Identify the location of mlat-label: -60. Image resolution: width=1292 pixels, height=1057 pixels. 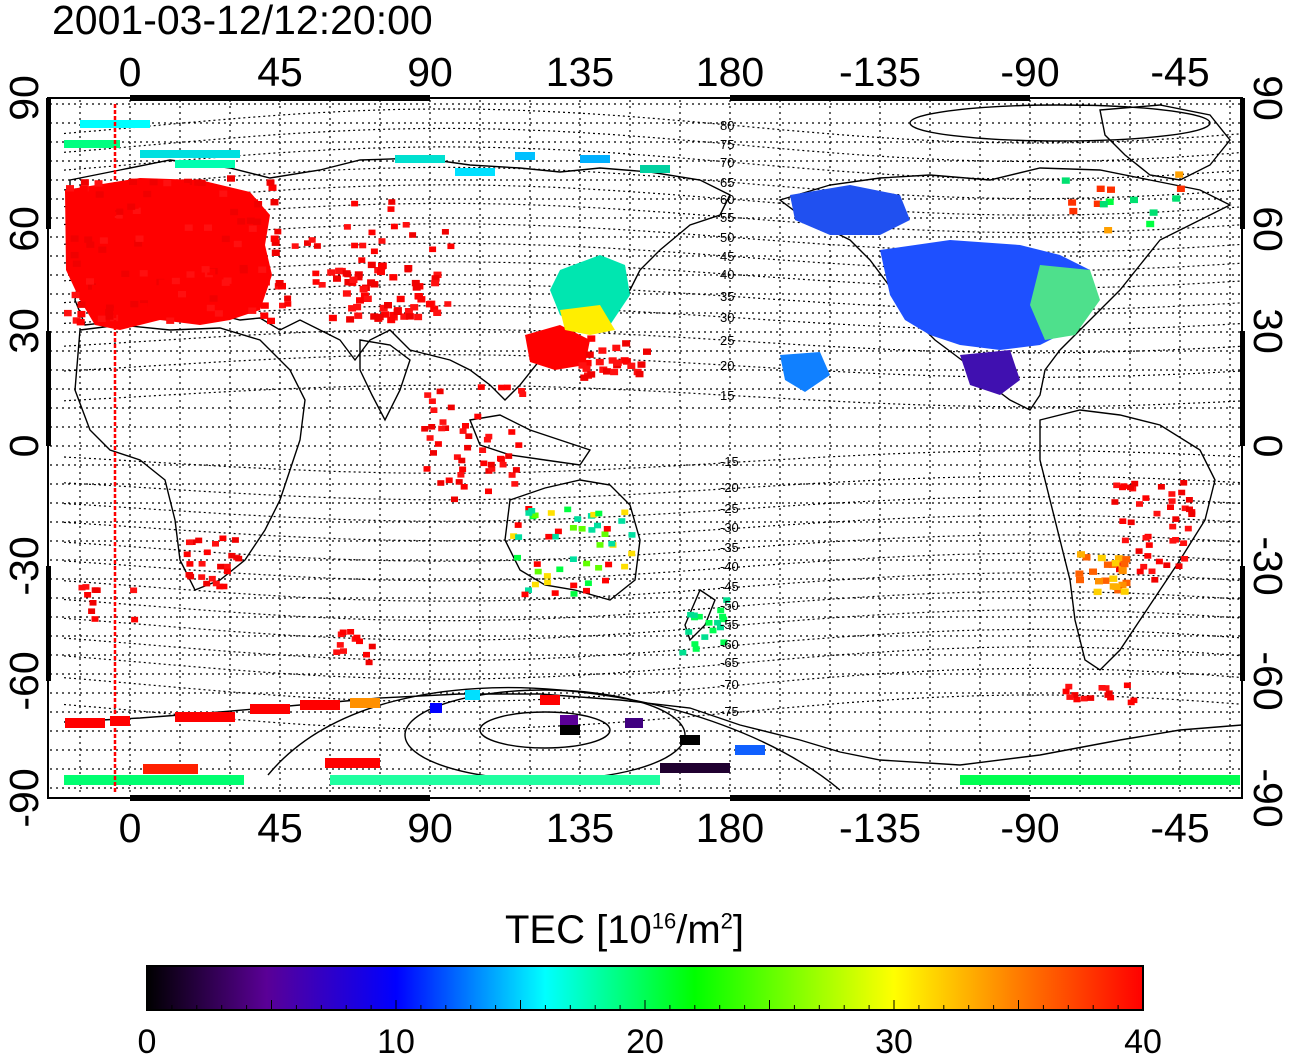
(729, 644).